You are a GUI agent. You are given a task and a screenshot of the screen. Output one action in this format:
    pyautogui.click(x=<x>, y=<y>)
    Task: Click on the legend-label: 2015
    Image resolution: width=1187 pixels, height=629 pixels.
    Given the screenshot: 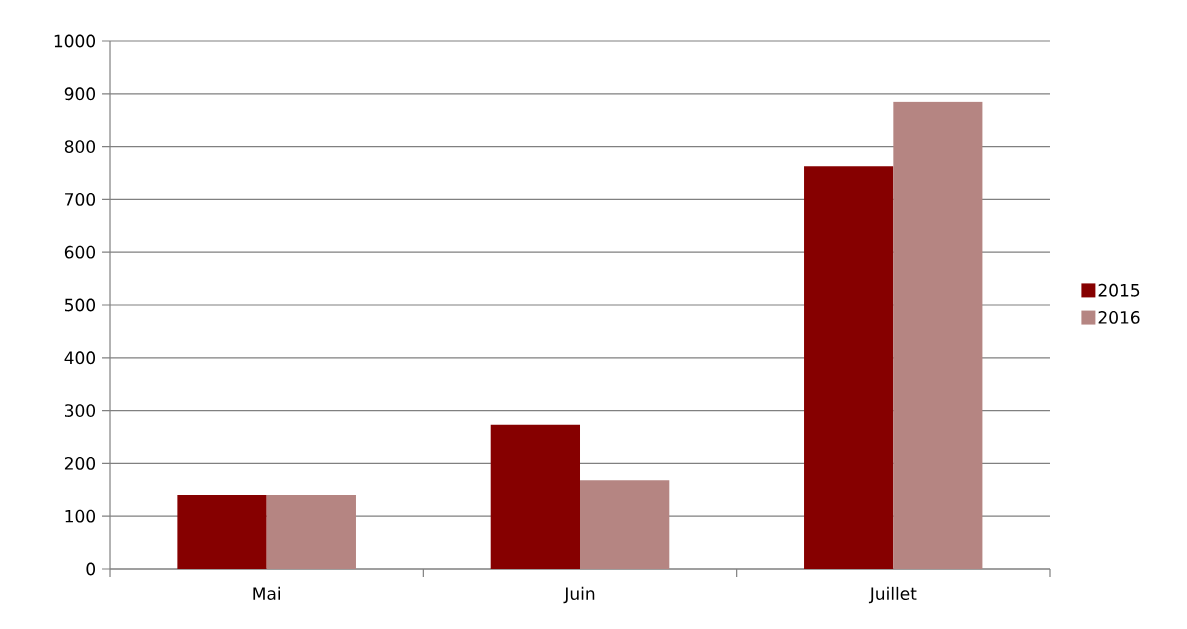 What is the action you would take?
    pyautogui.click(x=1119, y=290)
    